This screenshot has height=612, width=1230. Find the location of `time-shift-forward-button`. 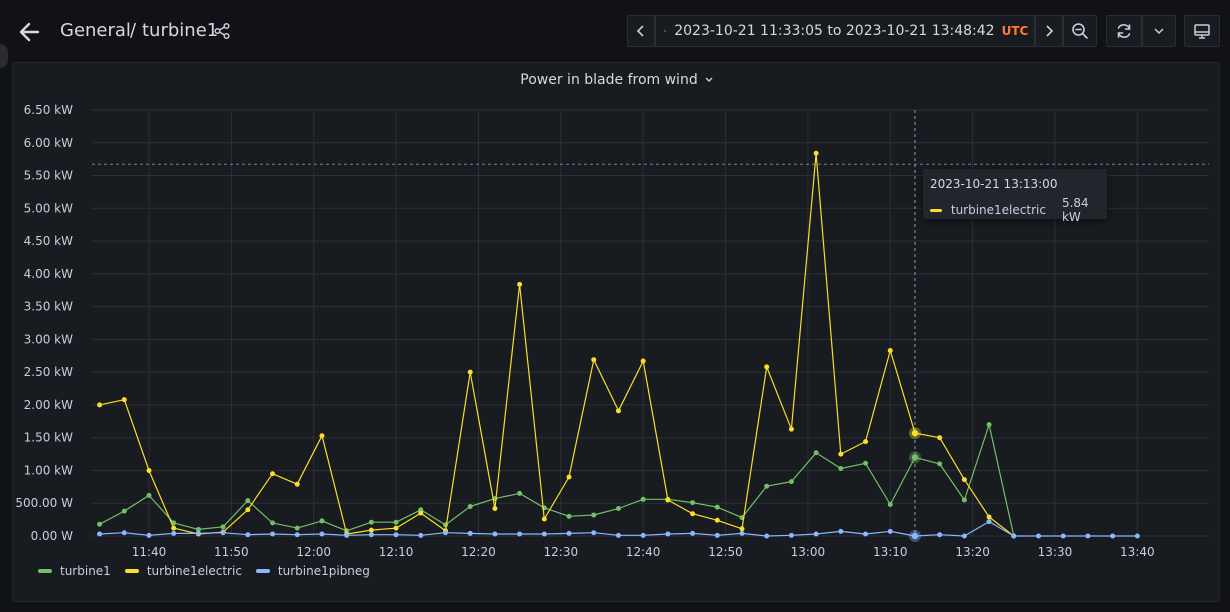

time-shift-forward-button is located at coordinates (1049, 31).